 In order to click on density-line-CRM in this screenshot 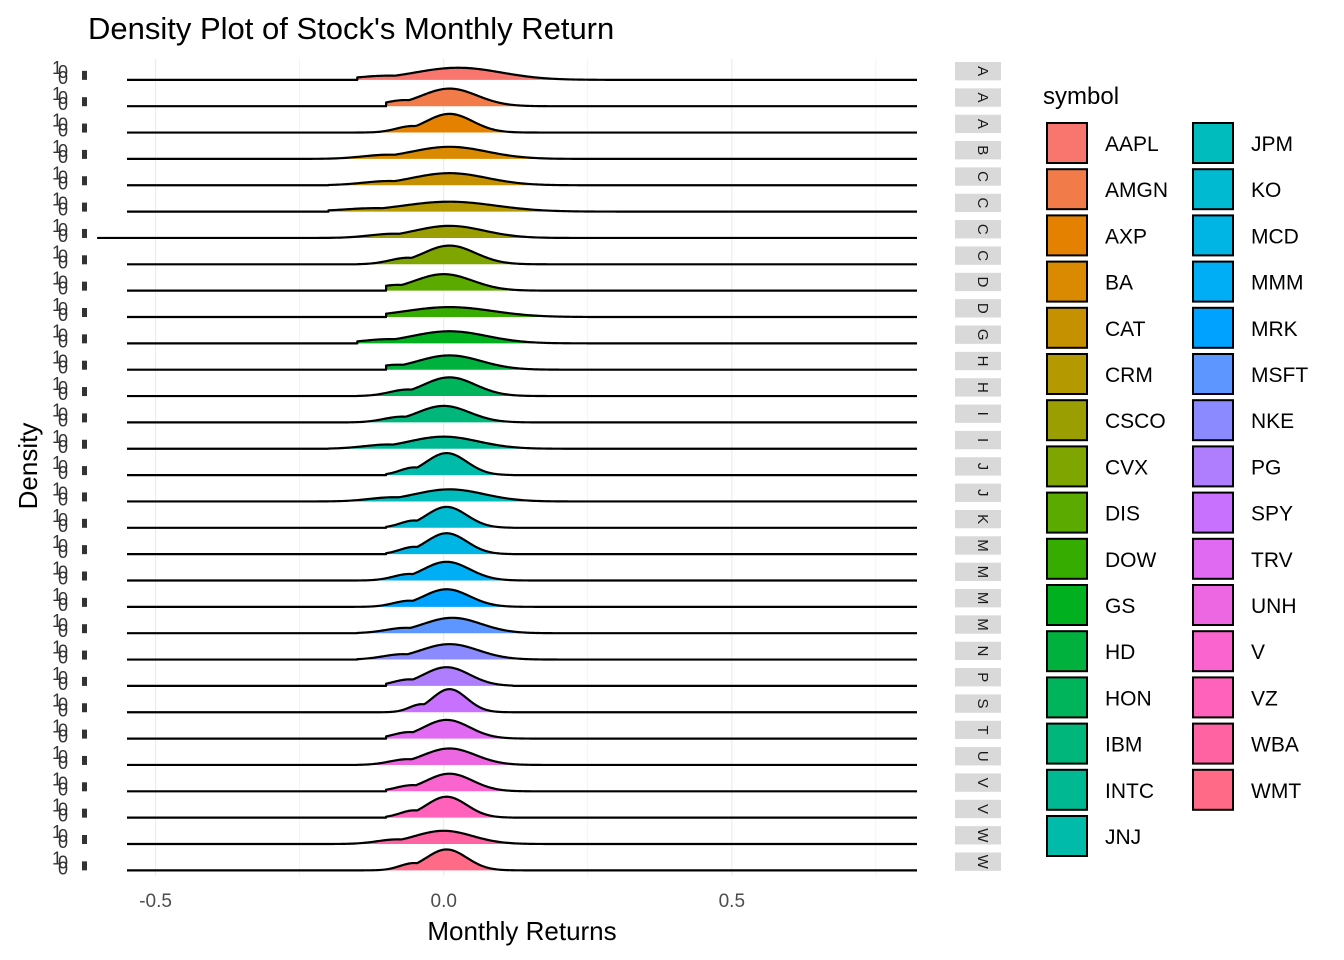, I will do `click(522, 206)`.